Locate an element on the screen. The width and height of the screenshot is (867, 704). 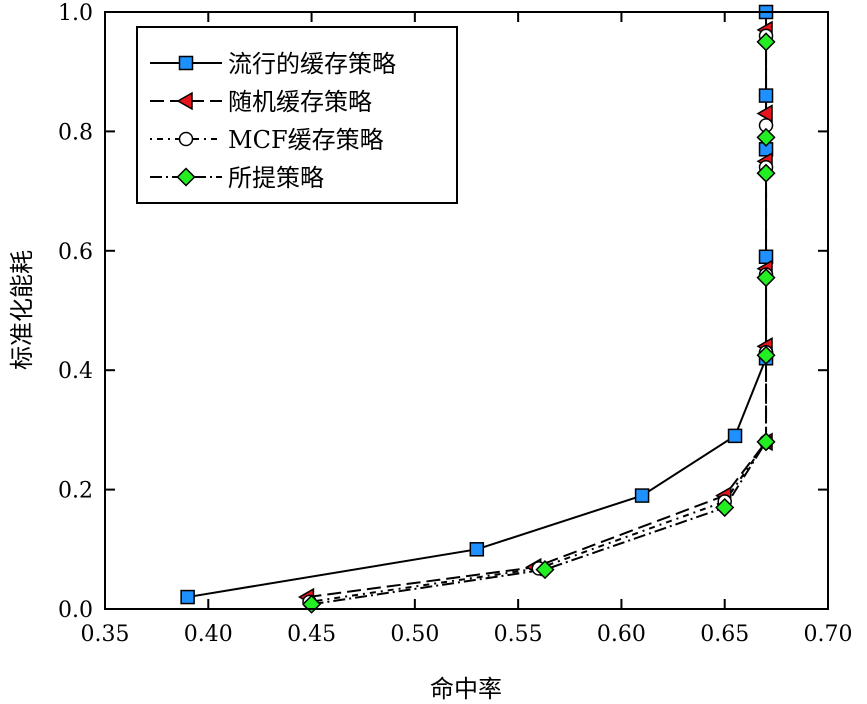
y-tick-label: 0.2 is located at coordinates (75, 491).